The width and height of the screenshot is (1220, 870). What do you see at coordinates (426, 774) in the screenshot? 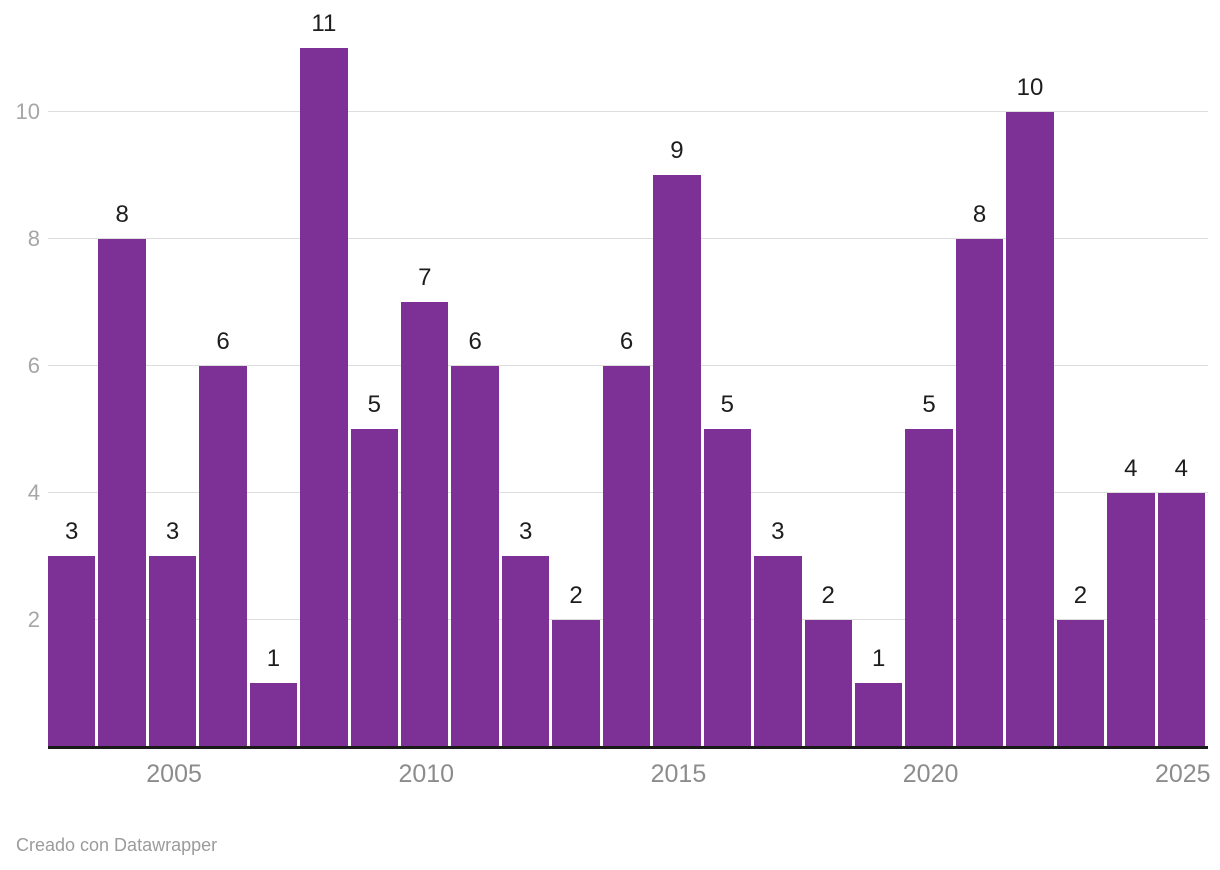
I see `x-axis-tick-label: 2010` at bounding box center [426, 774].